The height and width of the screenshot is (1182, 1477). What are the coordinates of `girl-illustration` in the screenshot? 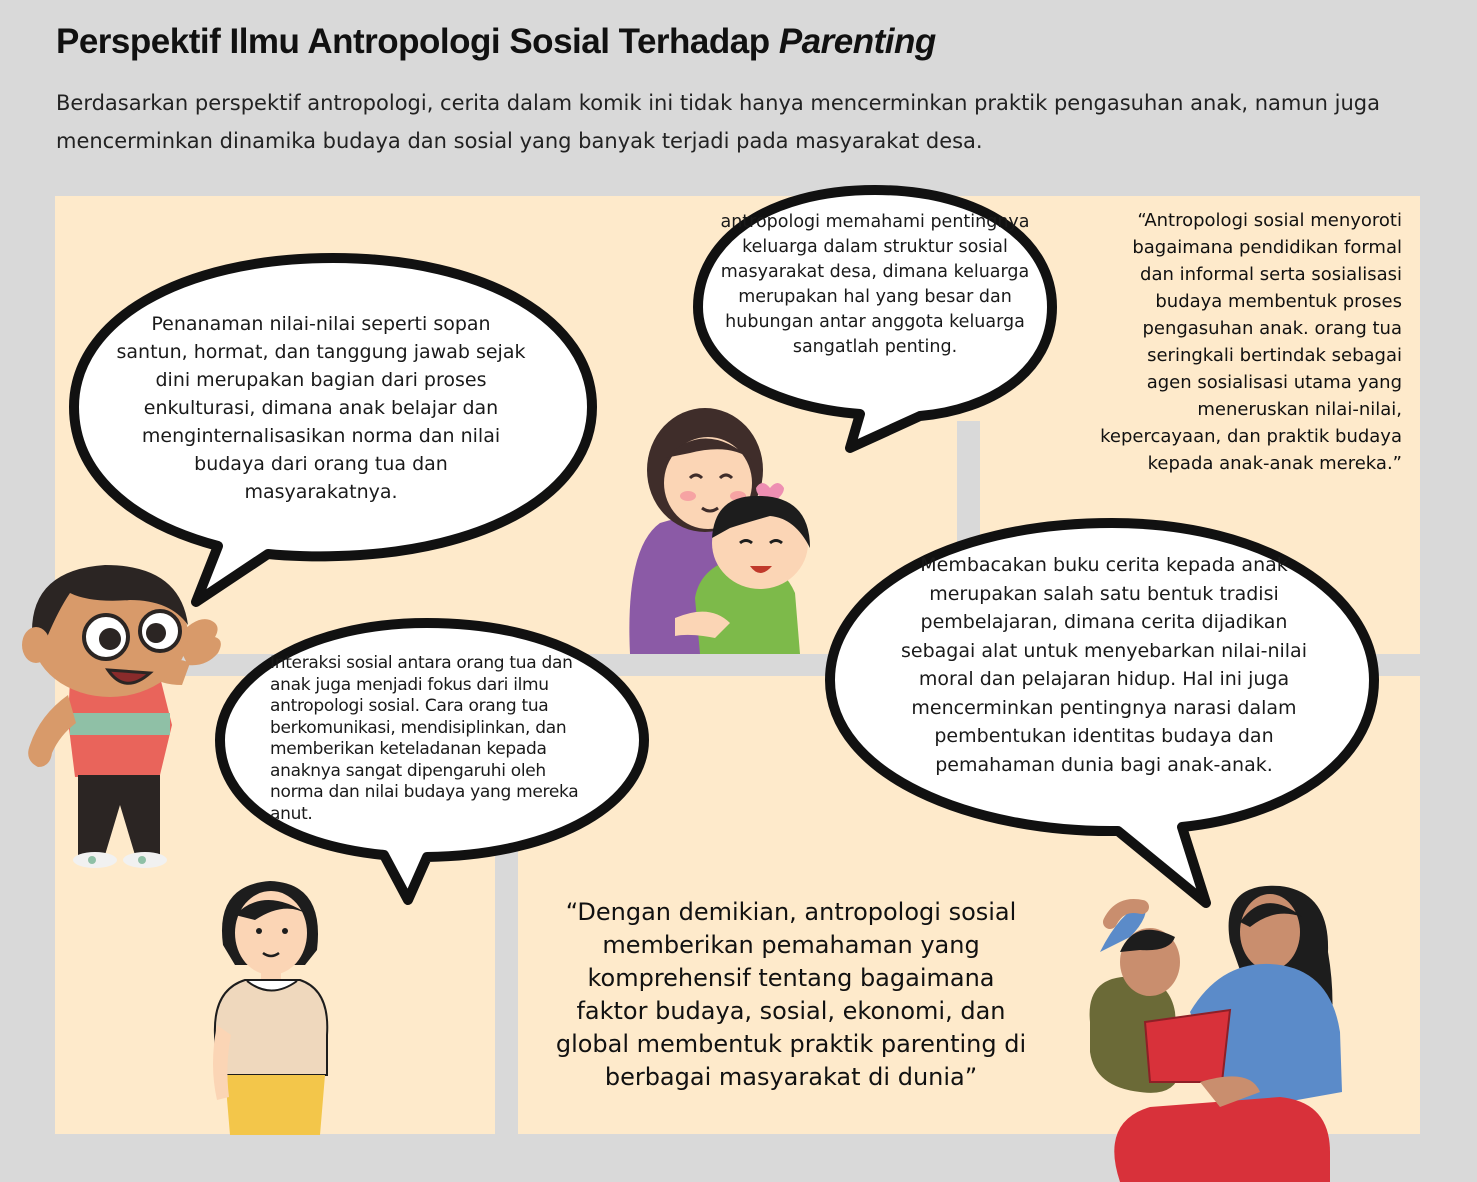 It's located at (271, 1008).